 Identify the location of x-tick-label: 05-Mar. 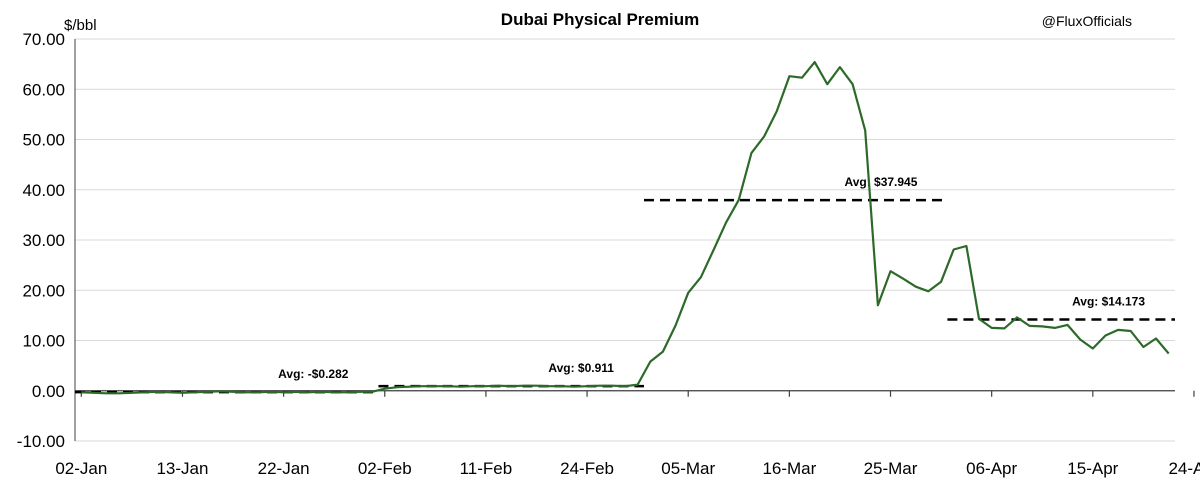
(688, 468).